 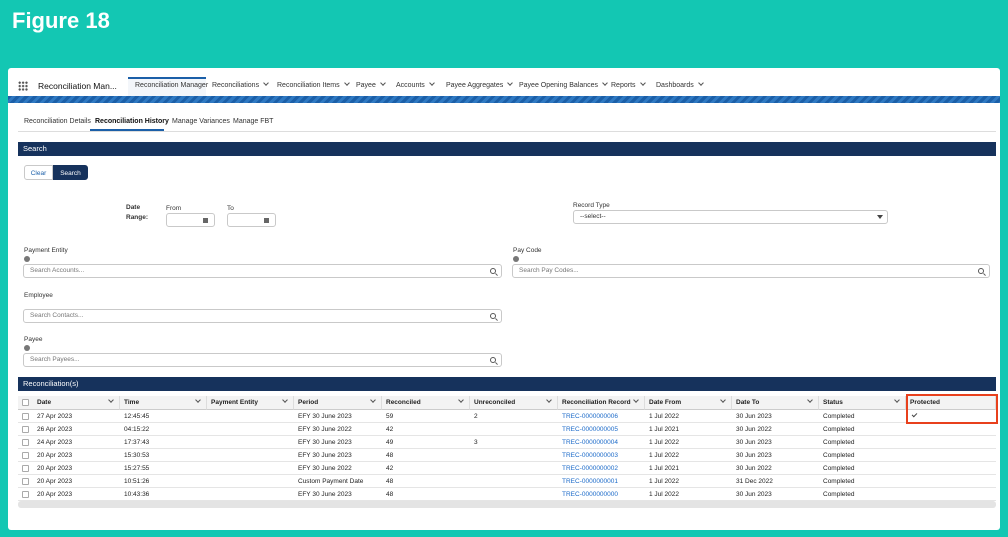 What do you see at coordinates (137, 429) in the screenshot?
I see `cell-text: 04:15:22` at bounding box center [137, 429].